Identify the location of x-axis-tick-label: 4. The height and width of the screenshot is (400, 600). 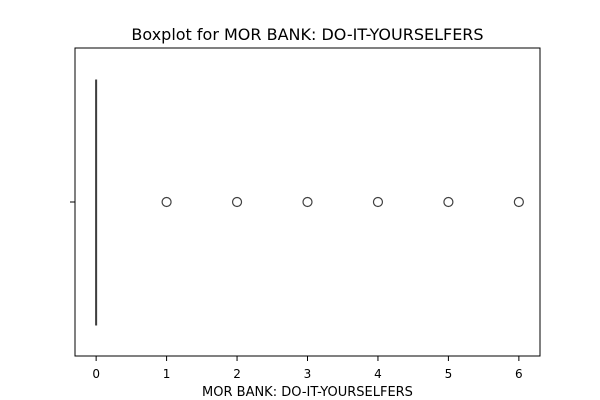
(378, 374).